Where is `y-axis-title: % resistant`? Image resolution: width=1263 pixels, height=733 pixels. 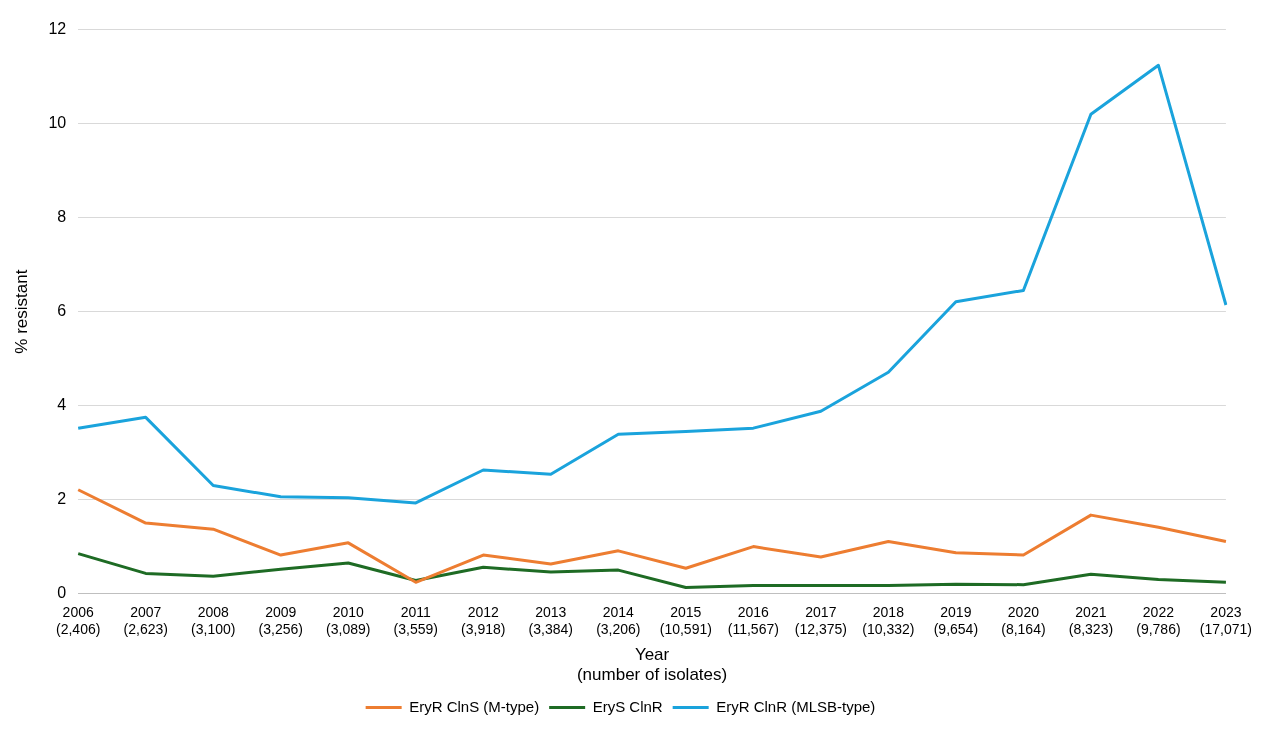
y-axis-title: % resistant is located at coordinates (21, 311).